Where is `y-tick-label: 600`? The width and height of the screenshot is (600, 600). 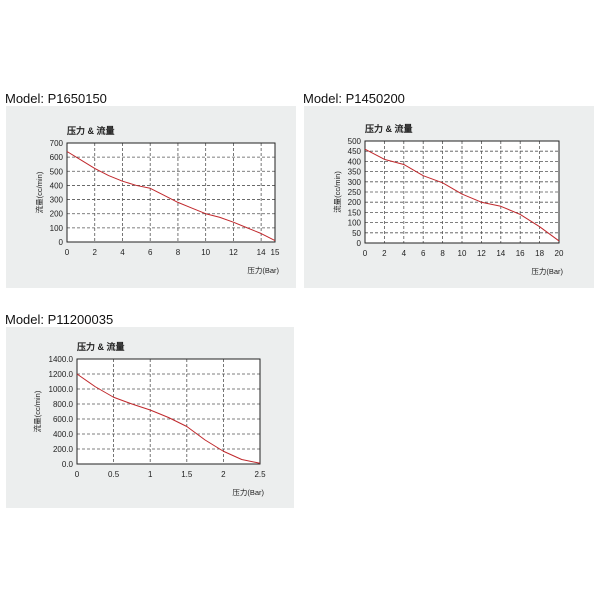 y-tick-label: 600 is located at coordinates (57, 157).